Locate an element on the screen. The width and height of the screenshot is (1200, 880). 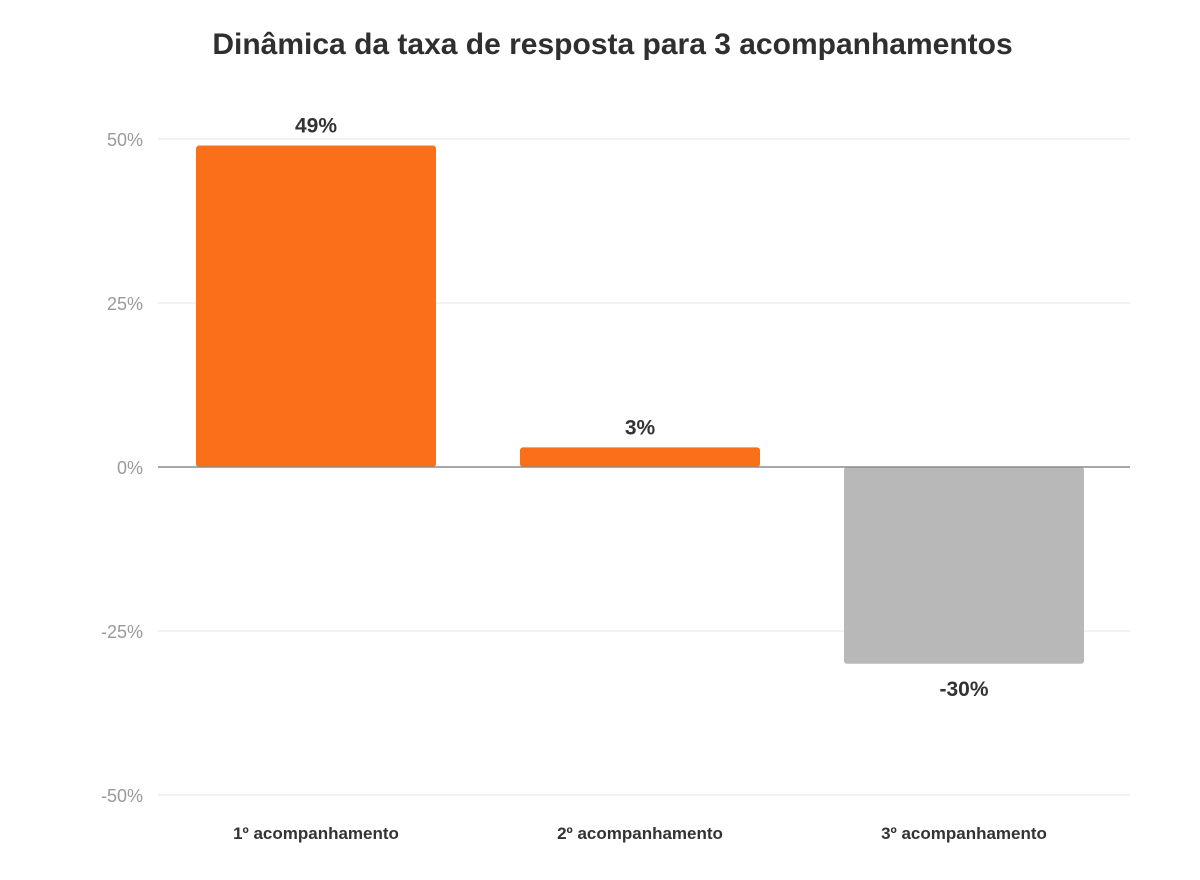
y-tick-label: 25% is located at coordinates (125, 304).